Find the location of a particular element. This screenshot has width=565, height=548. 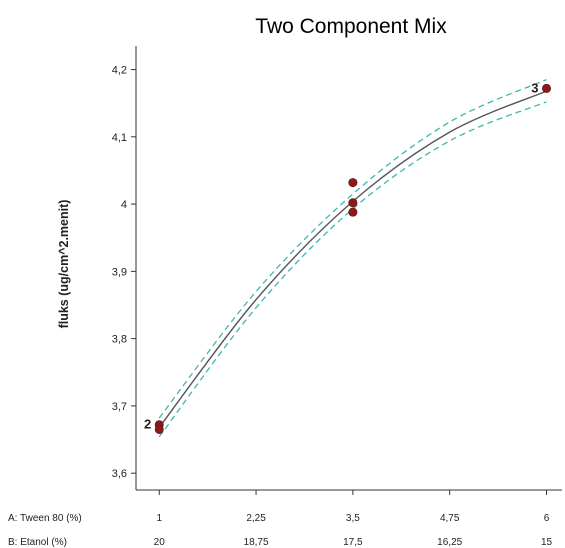

y-tick-label: 3,9 is located at coordinates (119, 272).